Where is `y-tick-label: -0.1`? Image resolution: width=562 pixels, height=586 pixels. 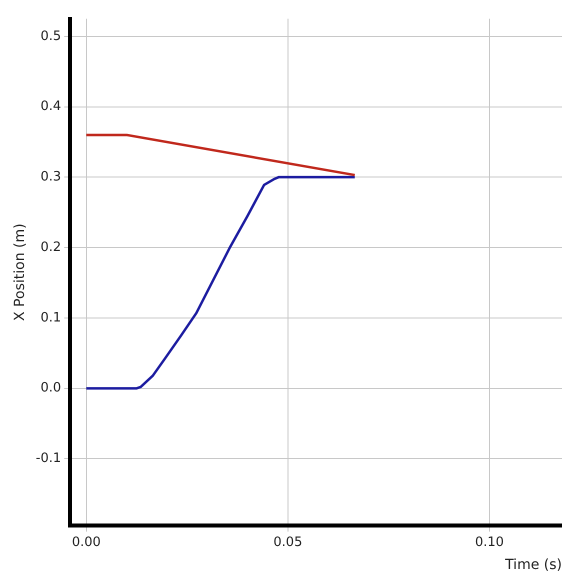
y-tick-label: -0.1 is located at coordinates (49, 458).